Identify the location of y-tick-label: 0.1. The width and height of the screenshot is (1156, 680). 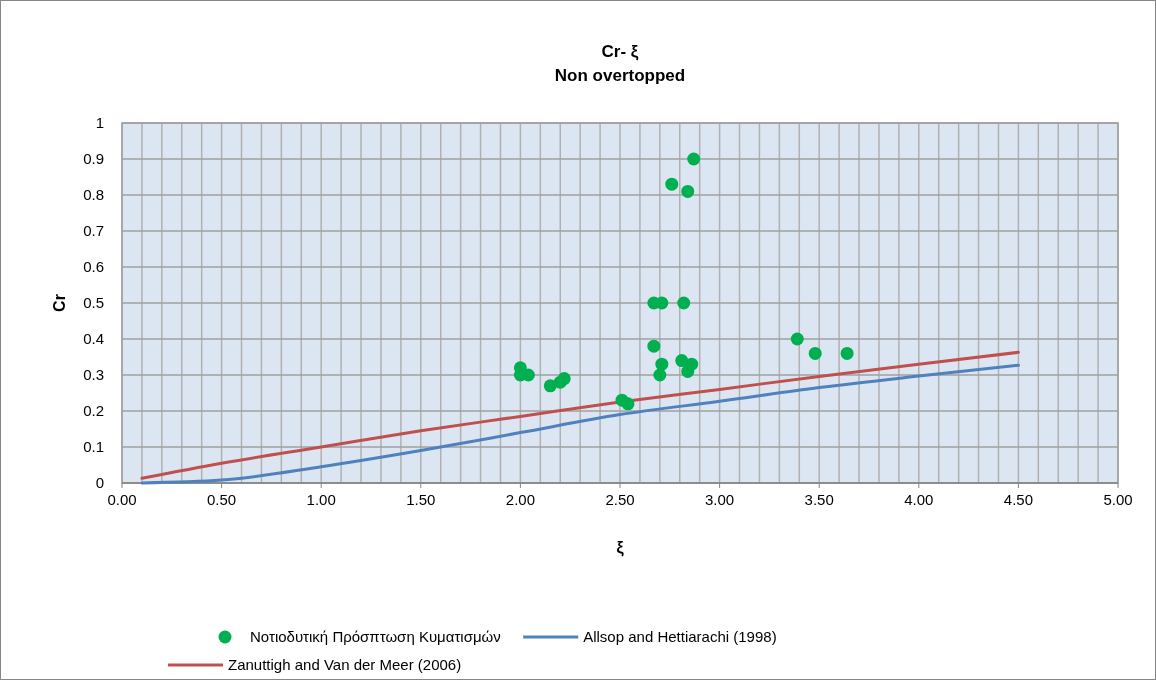
(93, 446).